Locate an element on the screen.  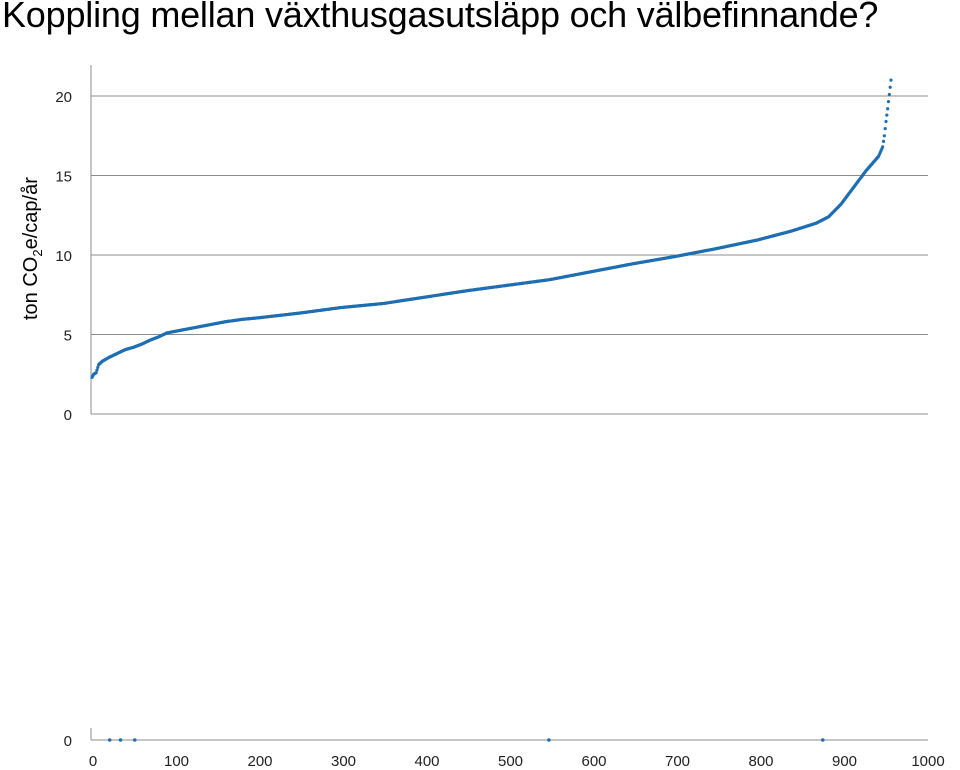
x-tick-700: 700 is located at coordinates (677, 761).